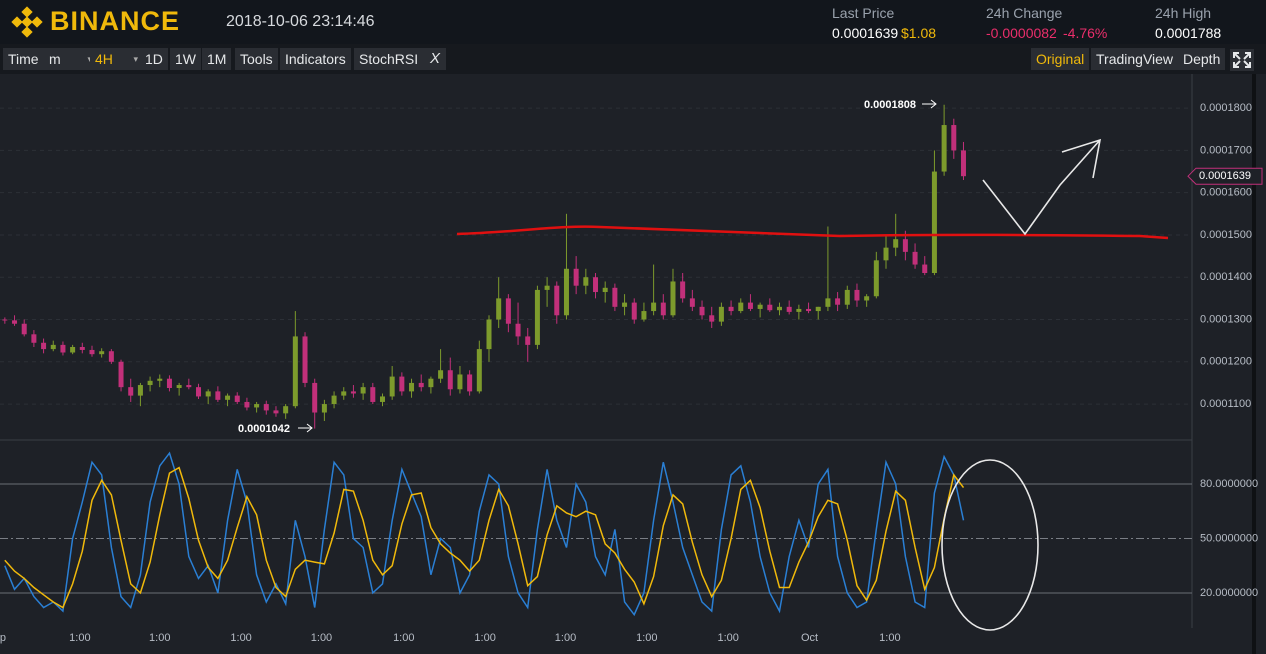 The width and height of the screenshot is (1266, 654). Describe the element at coordinates (1226, 193) in the screenshot. I see `y-tick-label: 0.0001600` at that location.